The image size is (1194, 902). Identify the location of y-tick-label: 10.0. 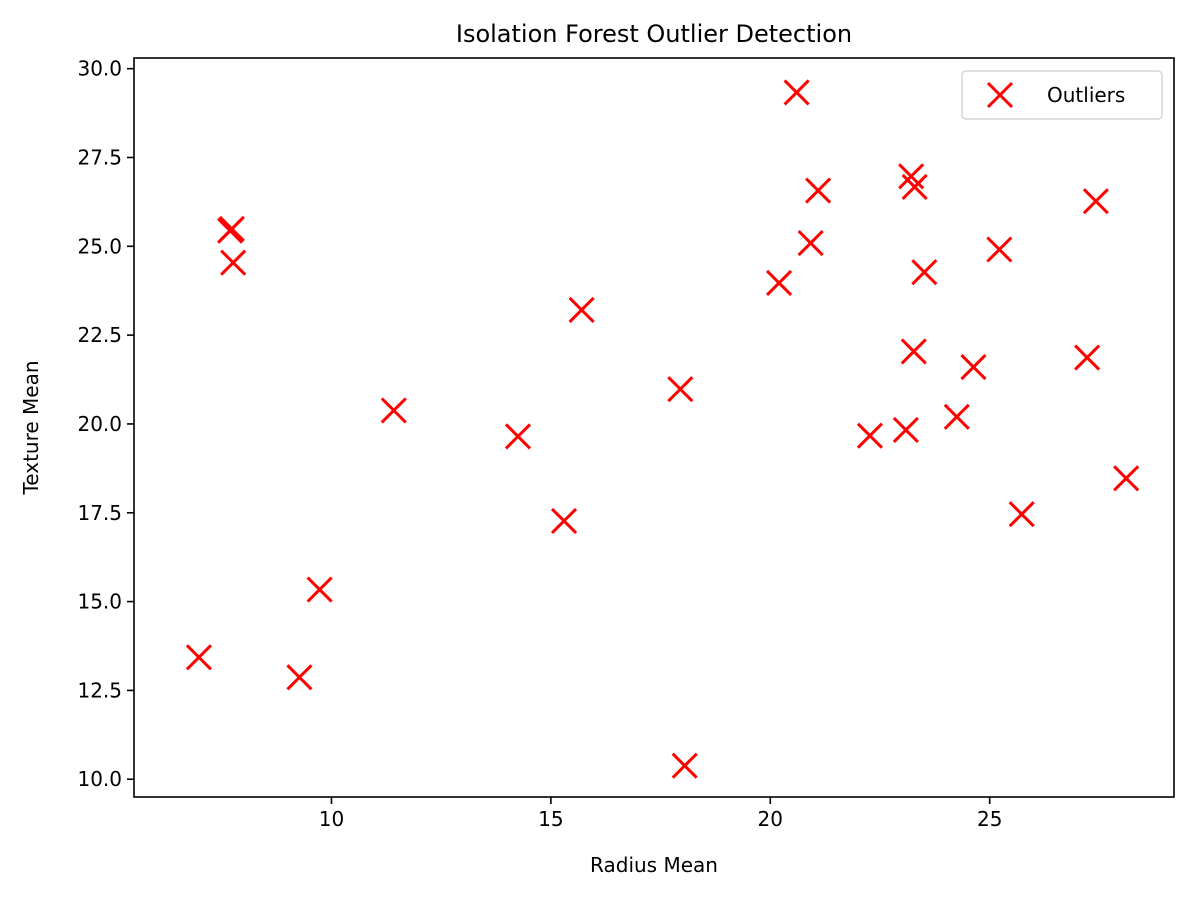
(99, 779).